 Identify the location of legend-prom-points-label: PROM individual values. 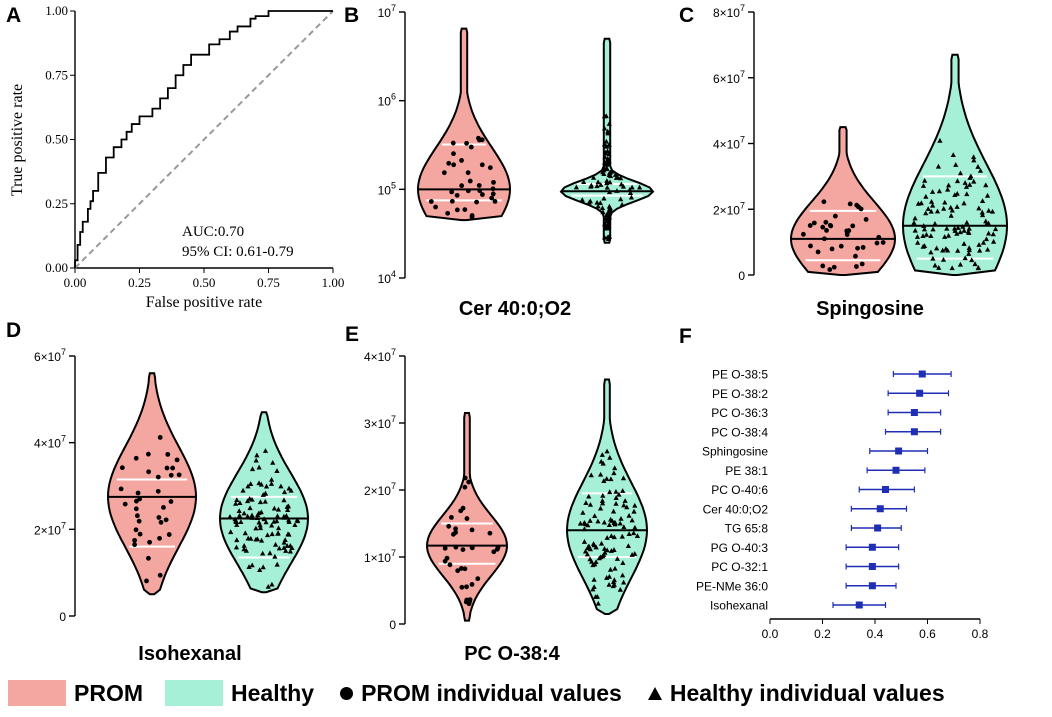
(491, 692).